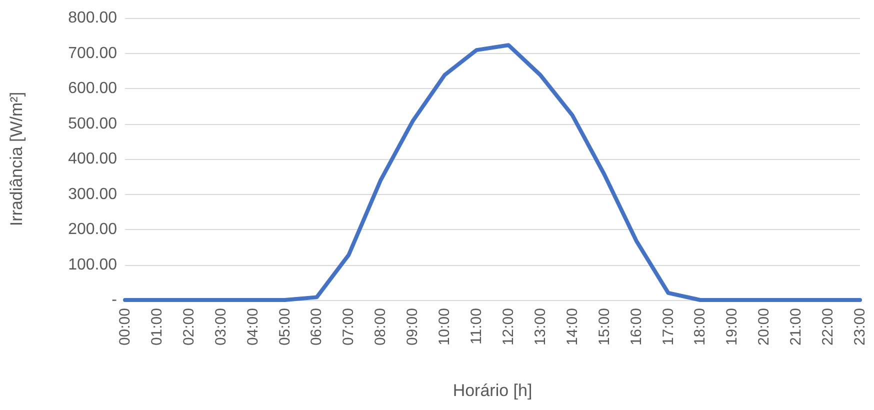  I want to click on x-tick-label: 14:00, so click(572, 327).